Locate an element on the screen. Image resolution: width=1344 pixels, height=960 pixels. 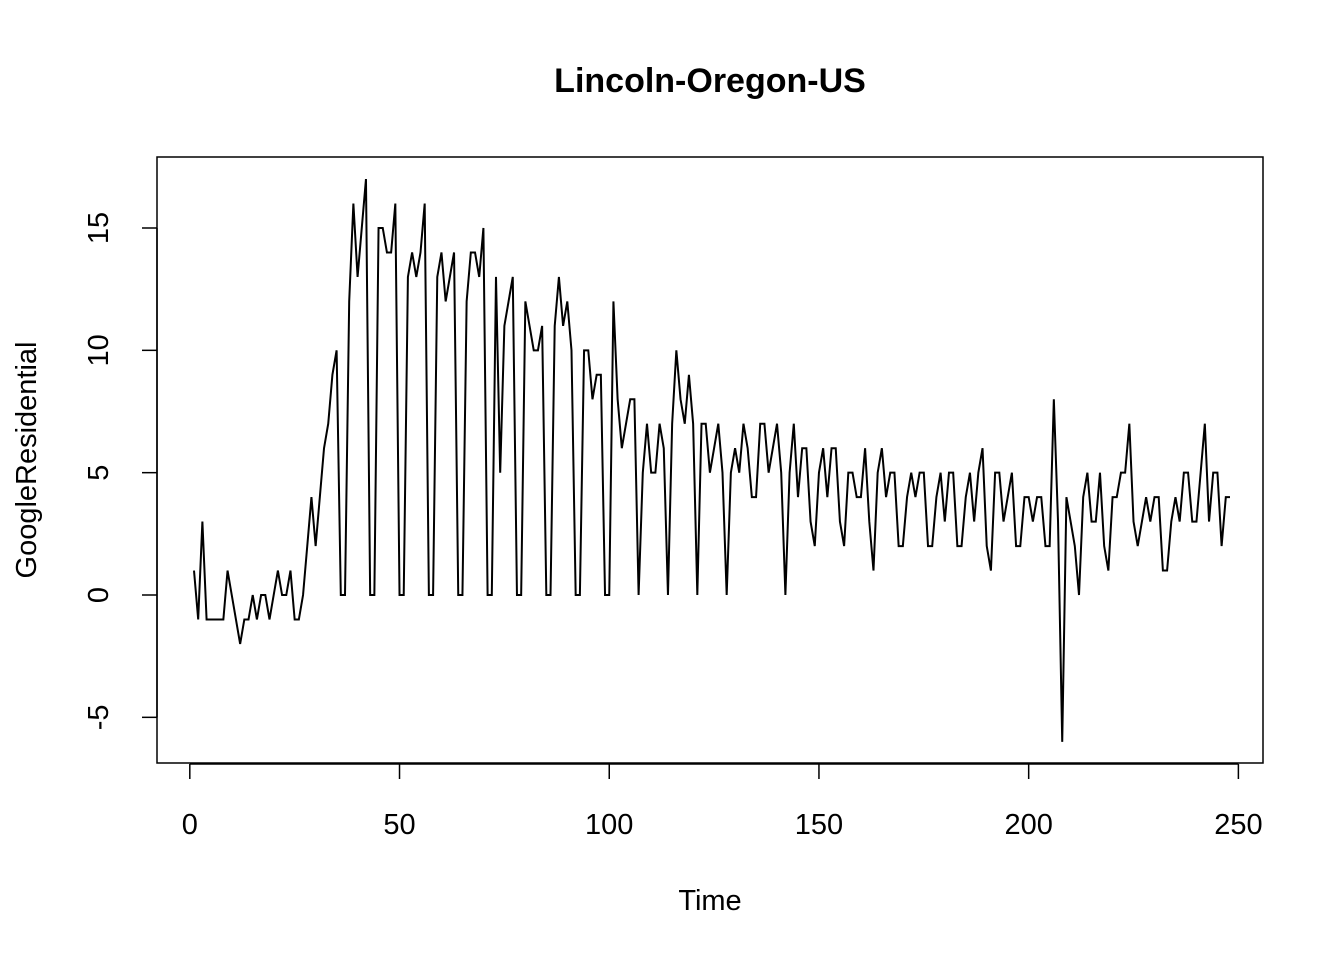
x-tick-label: 0 is located at coordinates (190, 825).